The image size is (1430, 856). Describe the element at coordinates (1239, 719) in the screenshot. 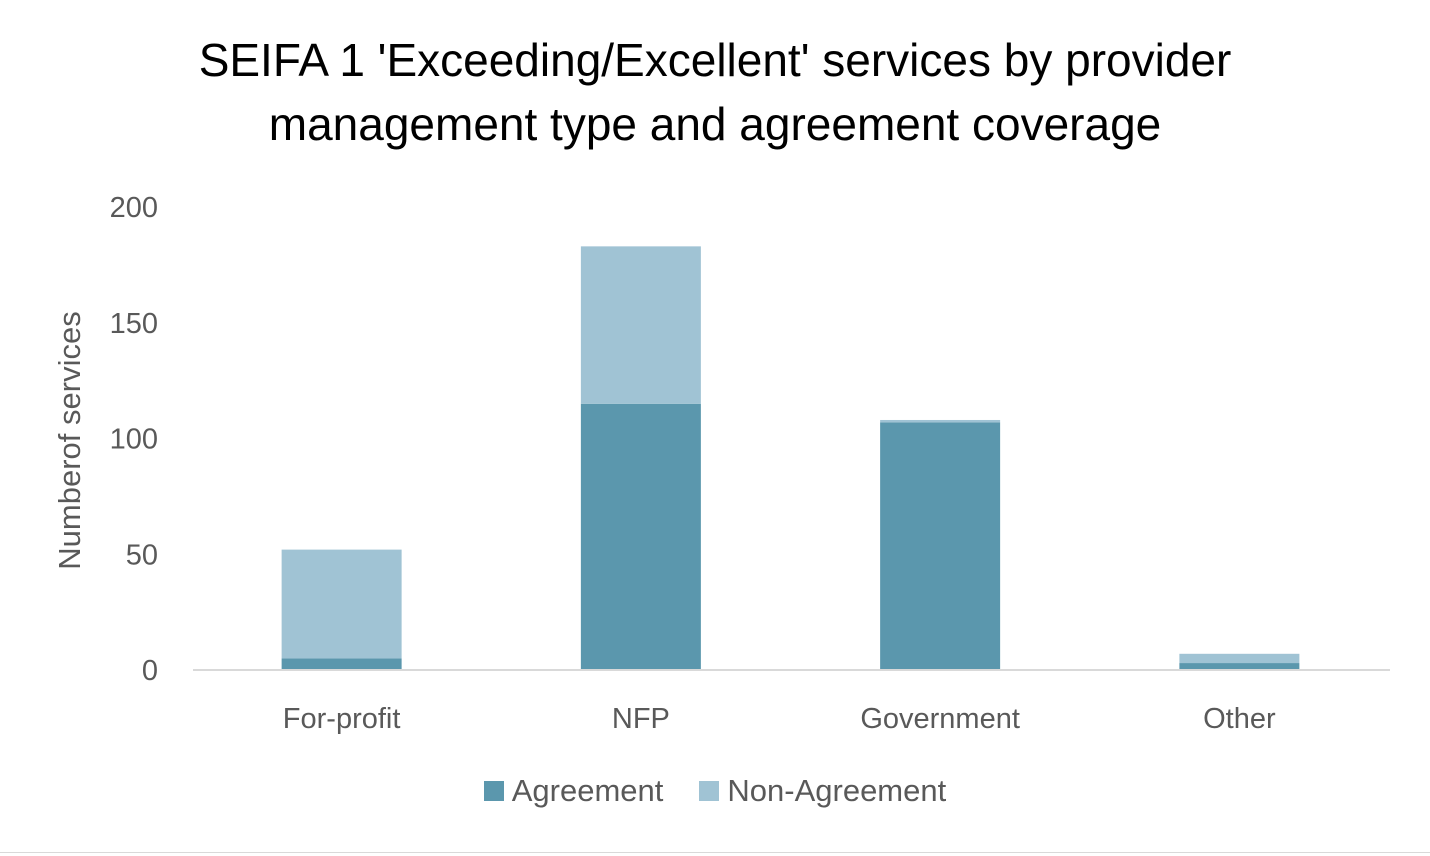

I see `x-tick-label: Other` at that location.